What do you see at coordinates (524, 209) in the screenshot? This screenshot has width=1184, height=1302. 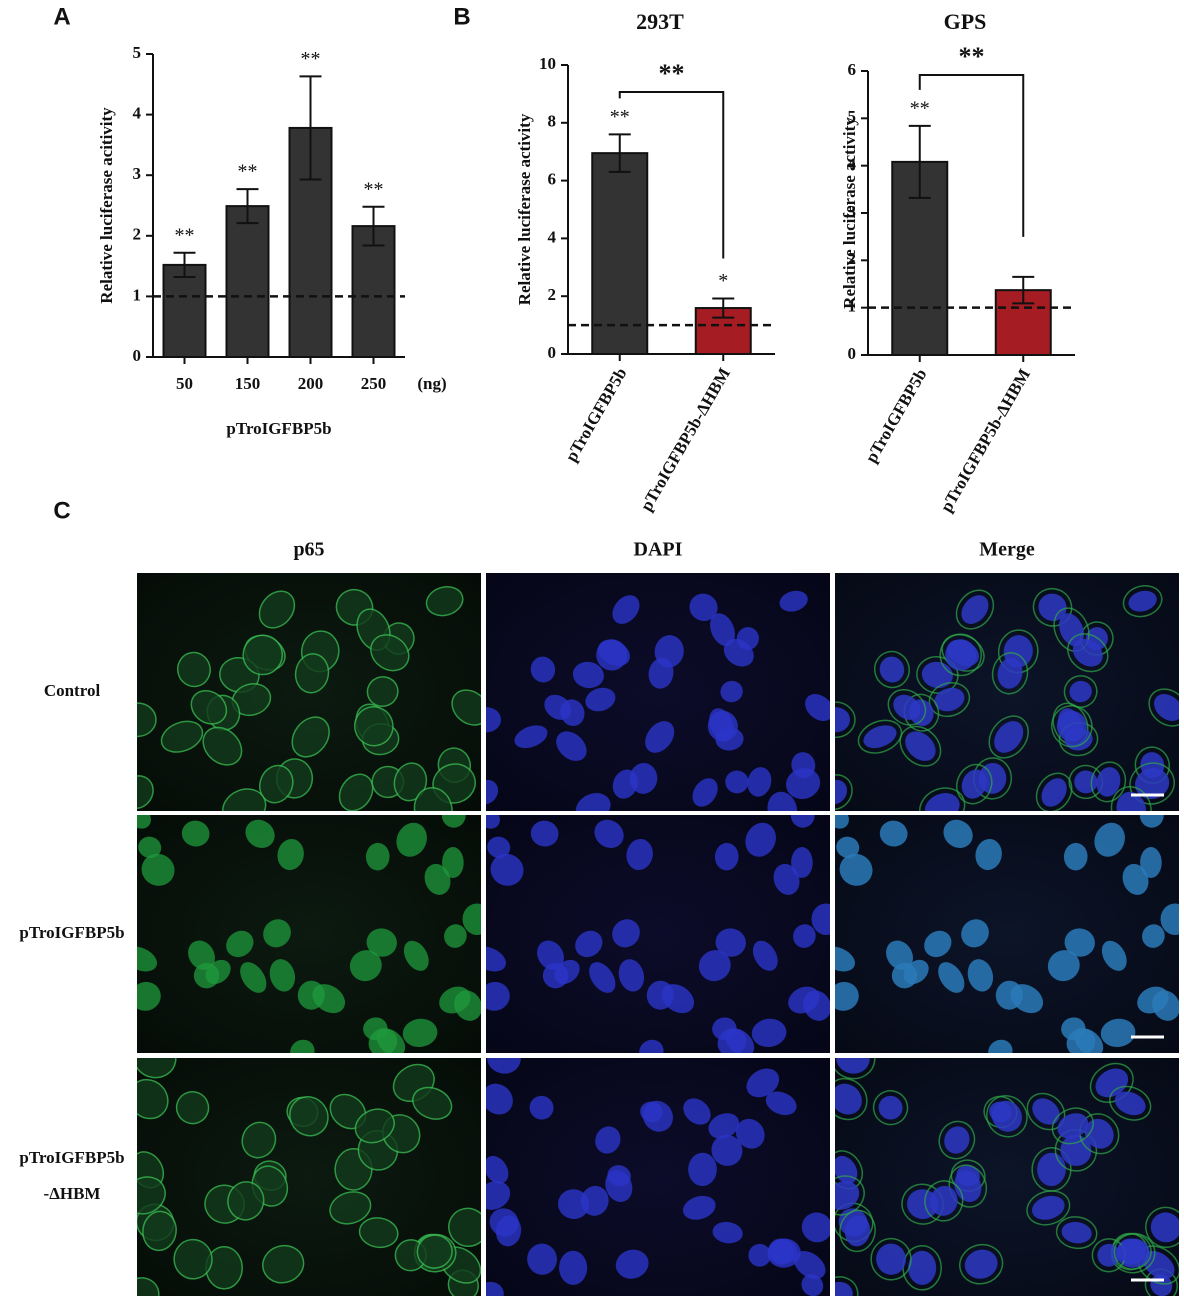 I see `y-axis-label: Relative luciferase activity` at bounding box center [524, 209].